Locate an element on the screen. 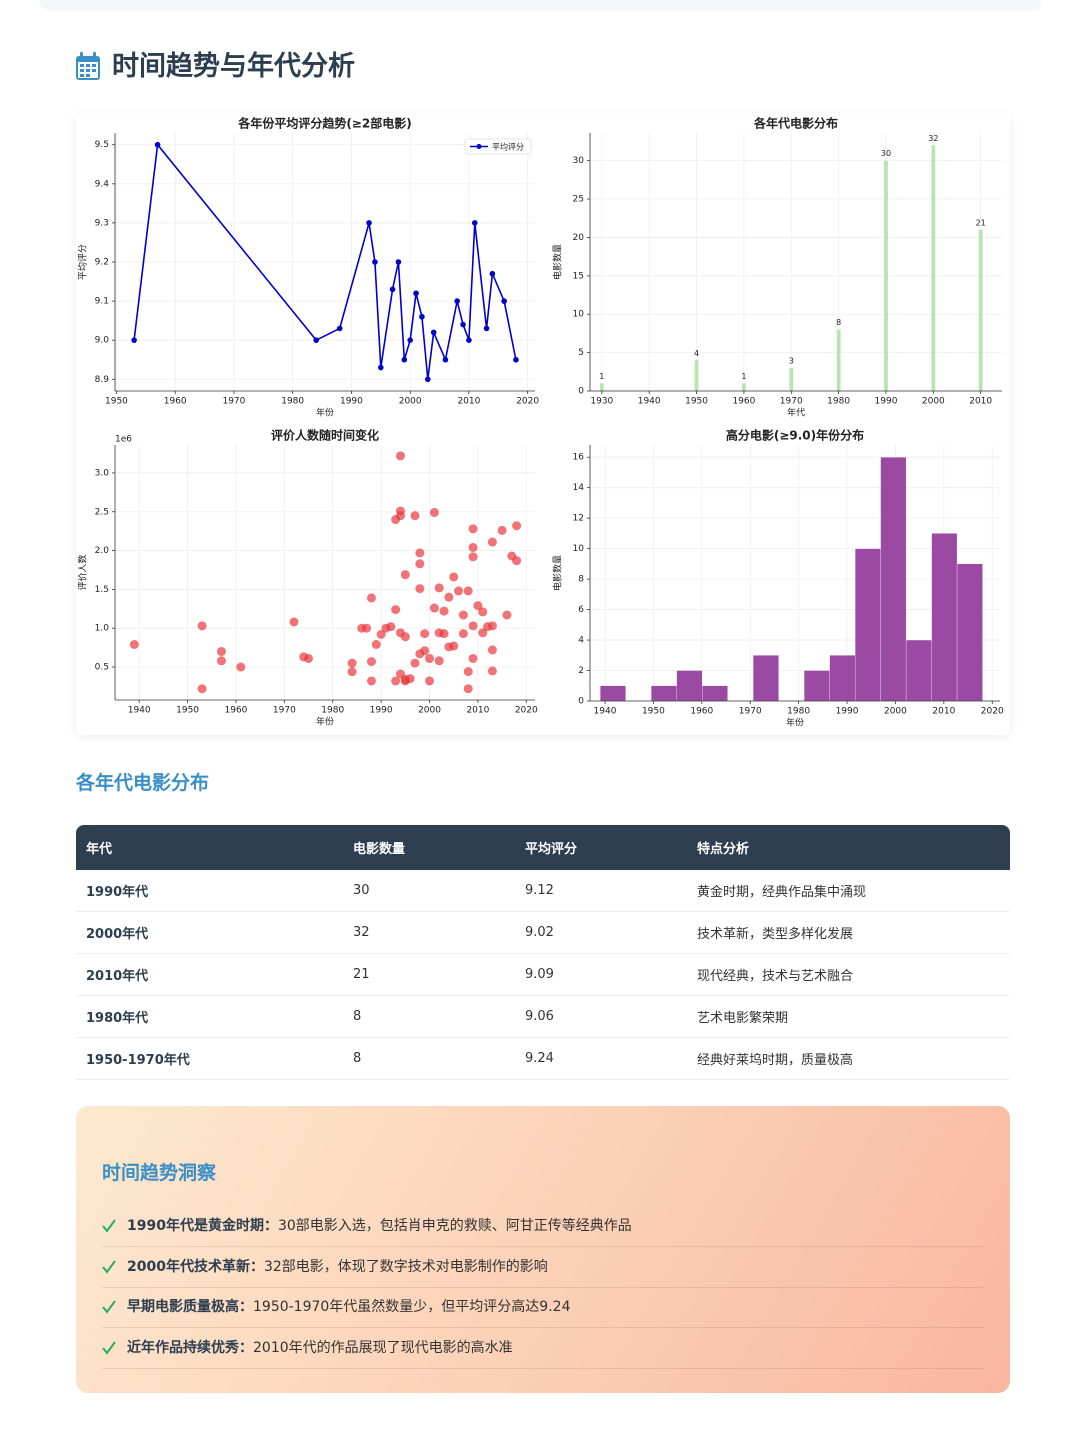 Image resolution: width=1080 pixels, height=1443 pixels. calendar-icon is located at coordinates (88, 66).